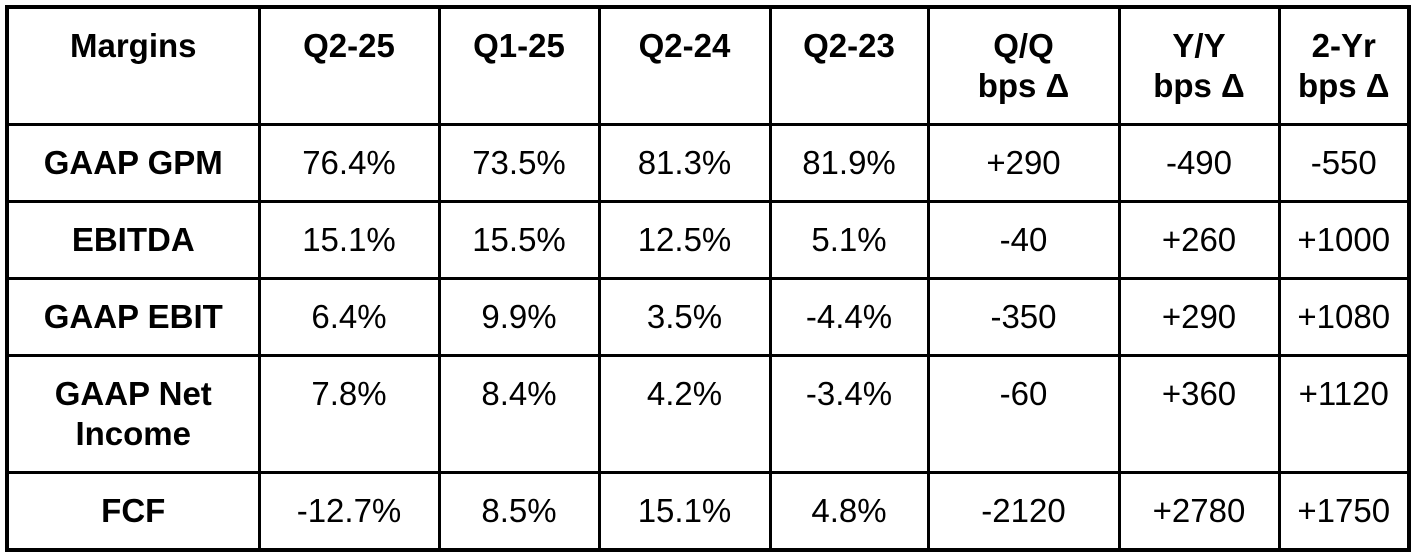 The image size is (1414, 558). What do you see at coordinates (1344, 65) in the screenshot?
I see `col-header-2yr-bps-delta: 2-Yr bps Δ` at bounding box center [1344, 65].